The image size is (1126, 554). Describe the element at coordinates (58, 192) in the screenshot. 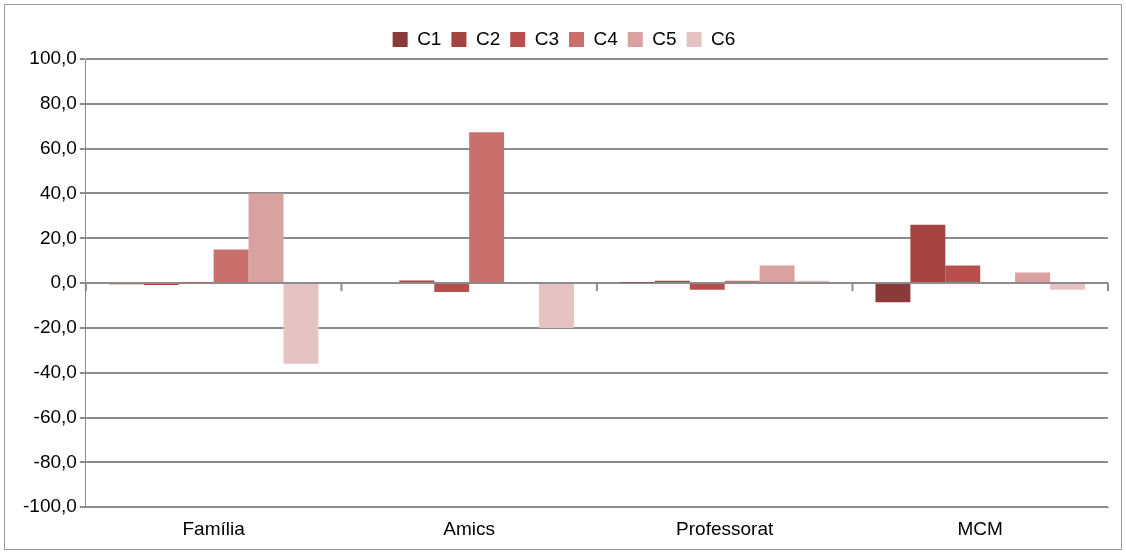

I see `y-tick-label: 40,0` at that location.